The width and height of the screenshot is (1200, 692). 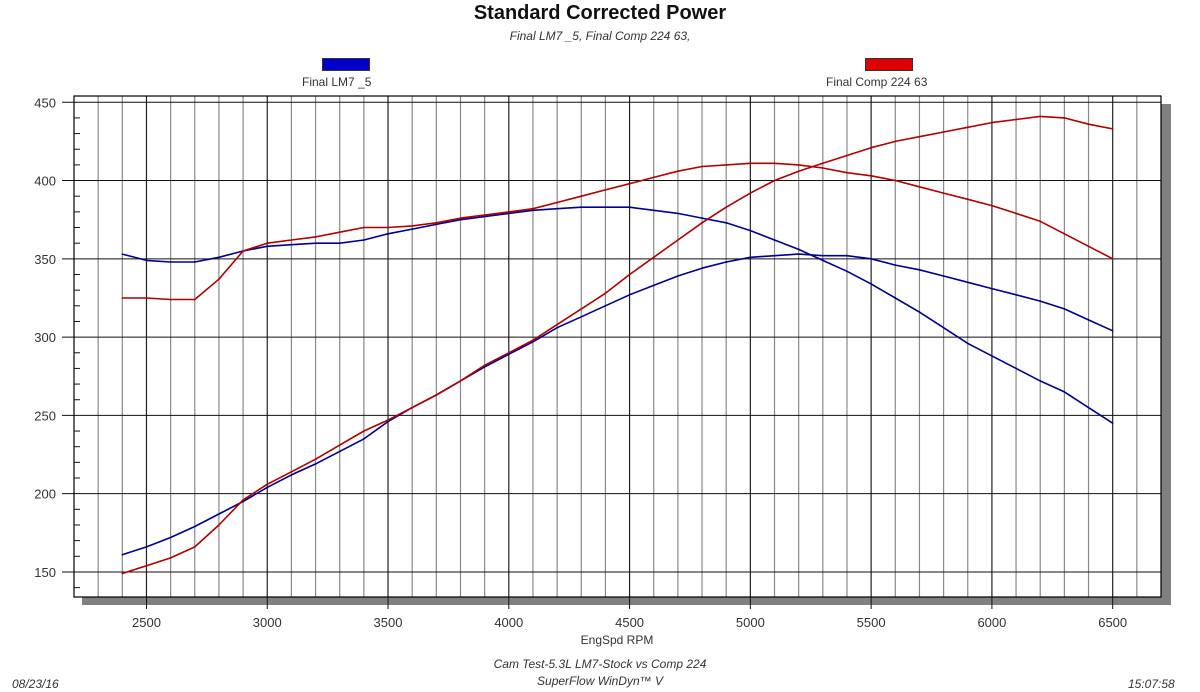 What do you see at coordinates (629, 622) in the screenshot?
I see `x-tick-label: 4500` at bounding box center [629, 622].